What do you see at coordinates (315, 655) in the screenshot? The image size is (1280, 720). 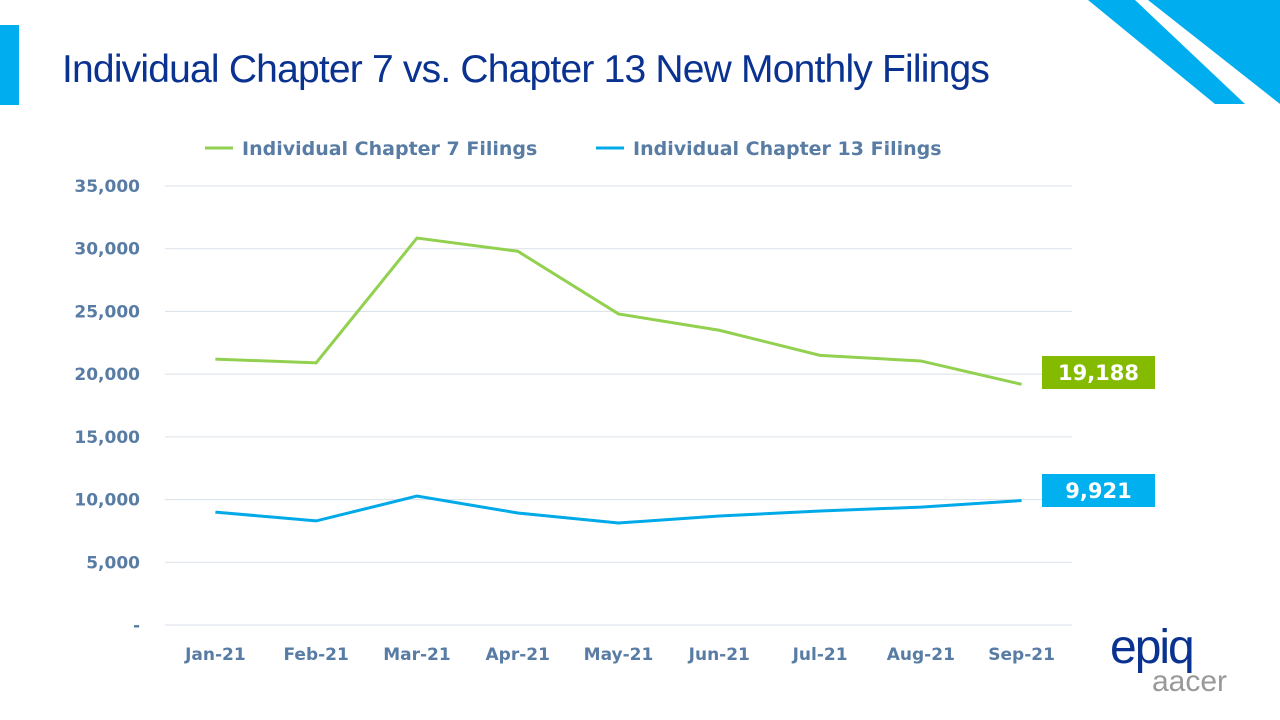 I see `x-tick-label: Feb-21` at bounding box center [315, 655].